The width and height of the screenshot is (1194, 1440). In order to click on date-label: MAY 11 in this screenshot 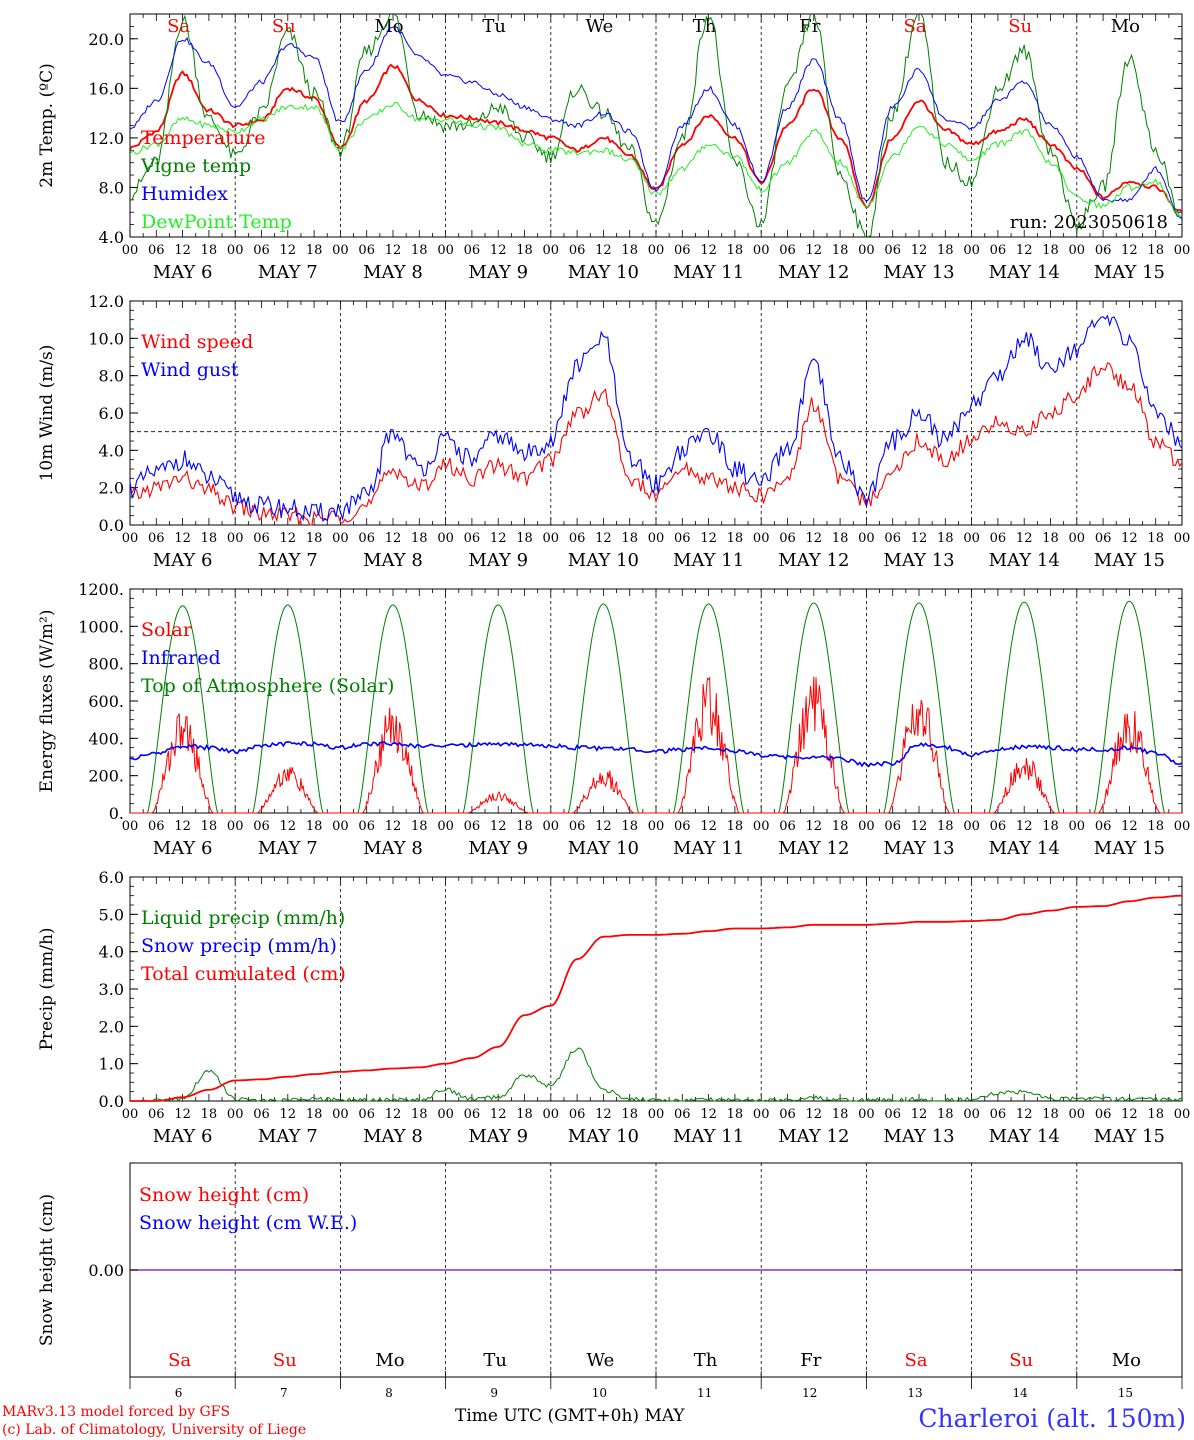, I will do `click(708, 848)`.